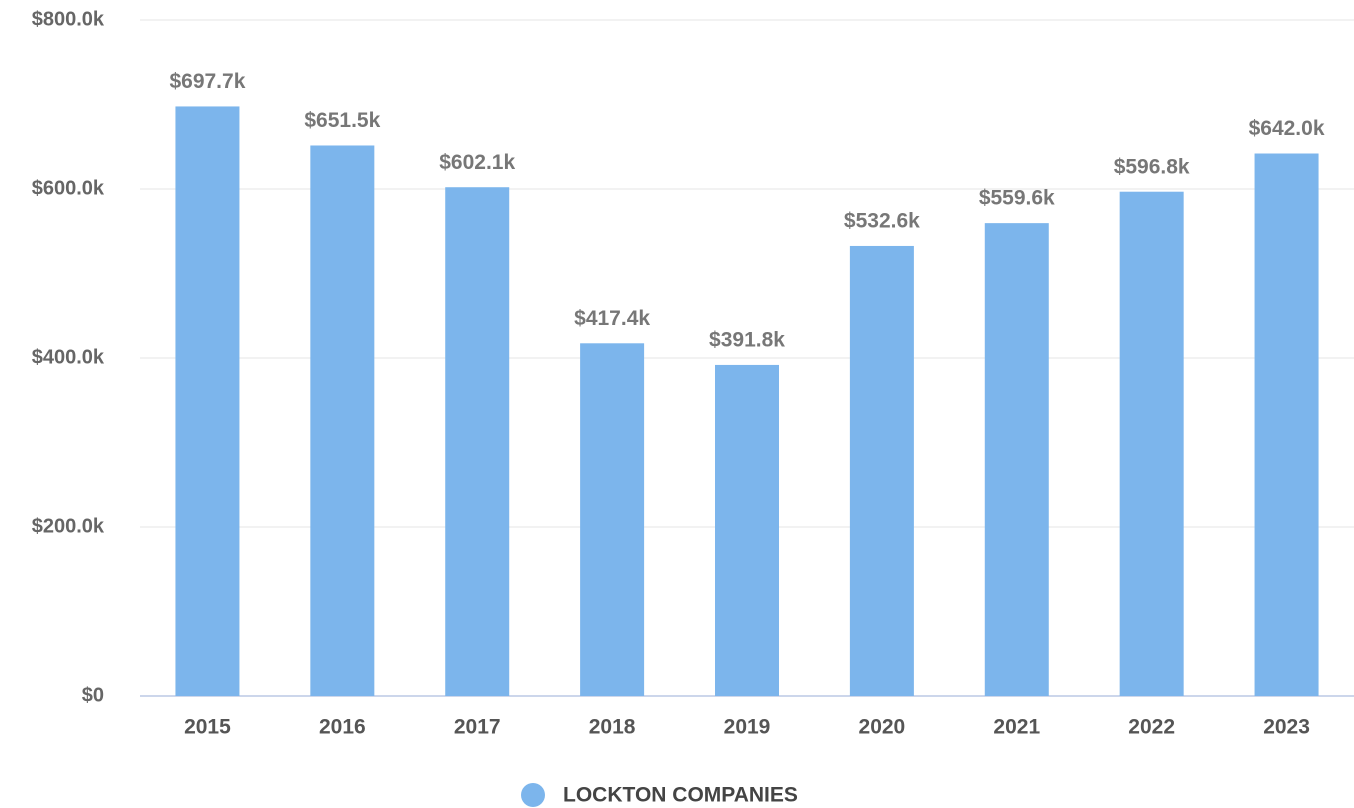 This screenshot has height=808, width=1354. Describe the element at coordinates (477, 162) in the screenshot. I see `data-label: $602.1k` at that location.